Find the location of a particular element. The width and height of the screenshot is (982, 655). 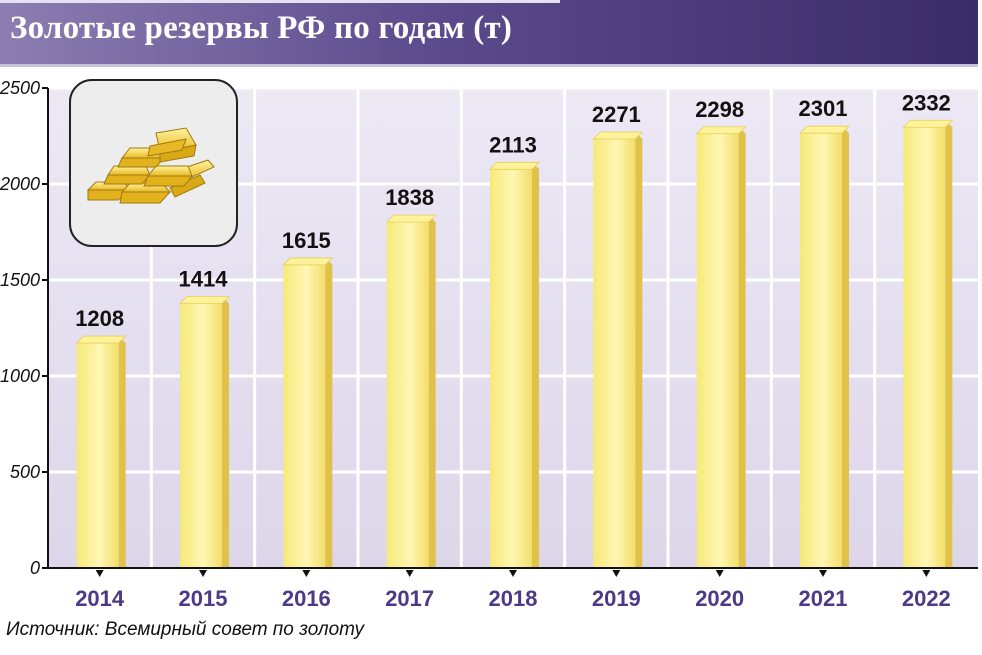

value-label: 1615 is located at coordinates (306, 240).